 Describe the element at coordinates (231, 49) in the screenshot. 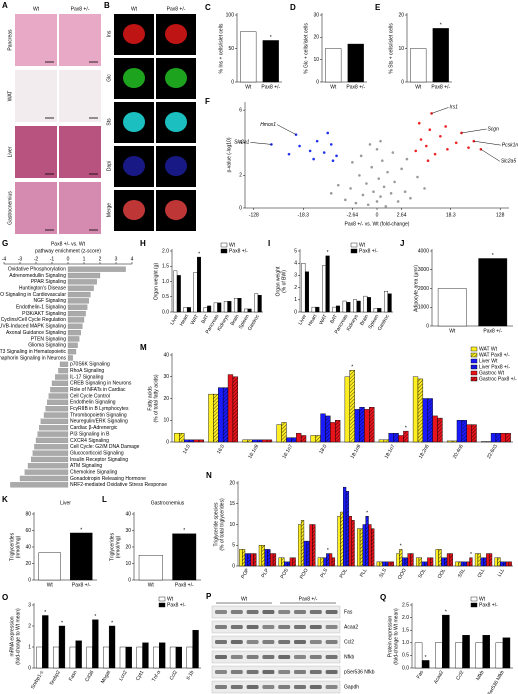

I see `y-tick-label: 50` at that location.